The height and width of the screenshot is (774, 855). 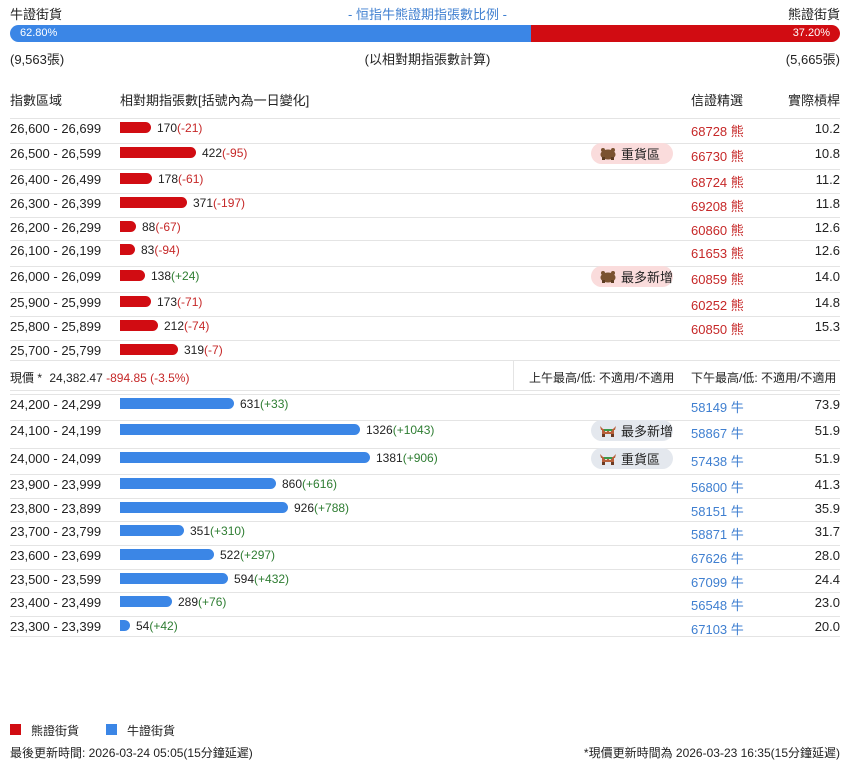 I want to click on contracts-count: 54(+42), so click(x=157, y=626).